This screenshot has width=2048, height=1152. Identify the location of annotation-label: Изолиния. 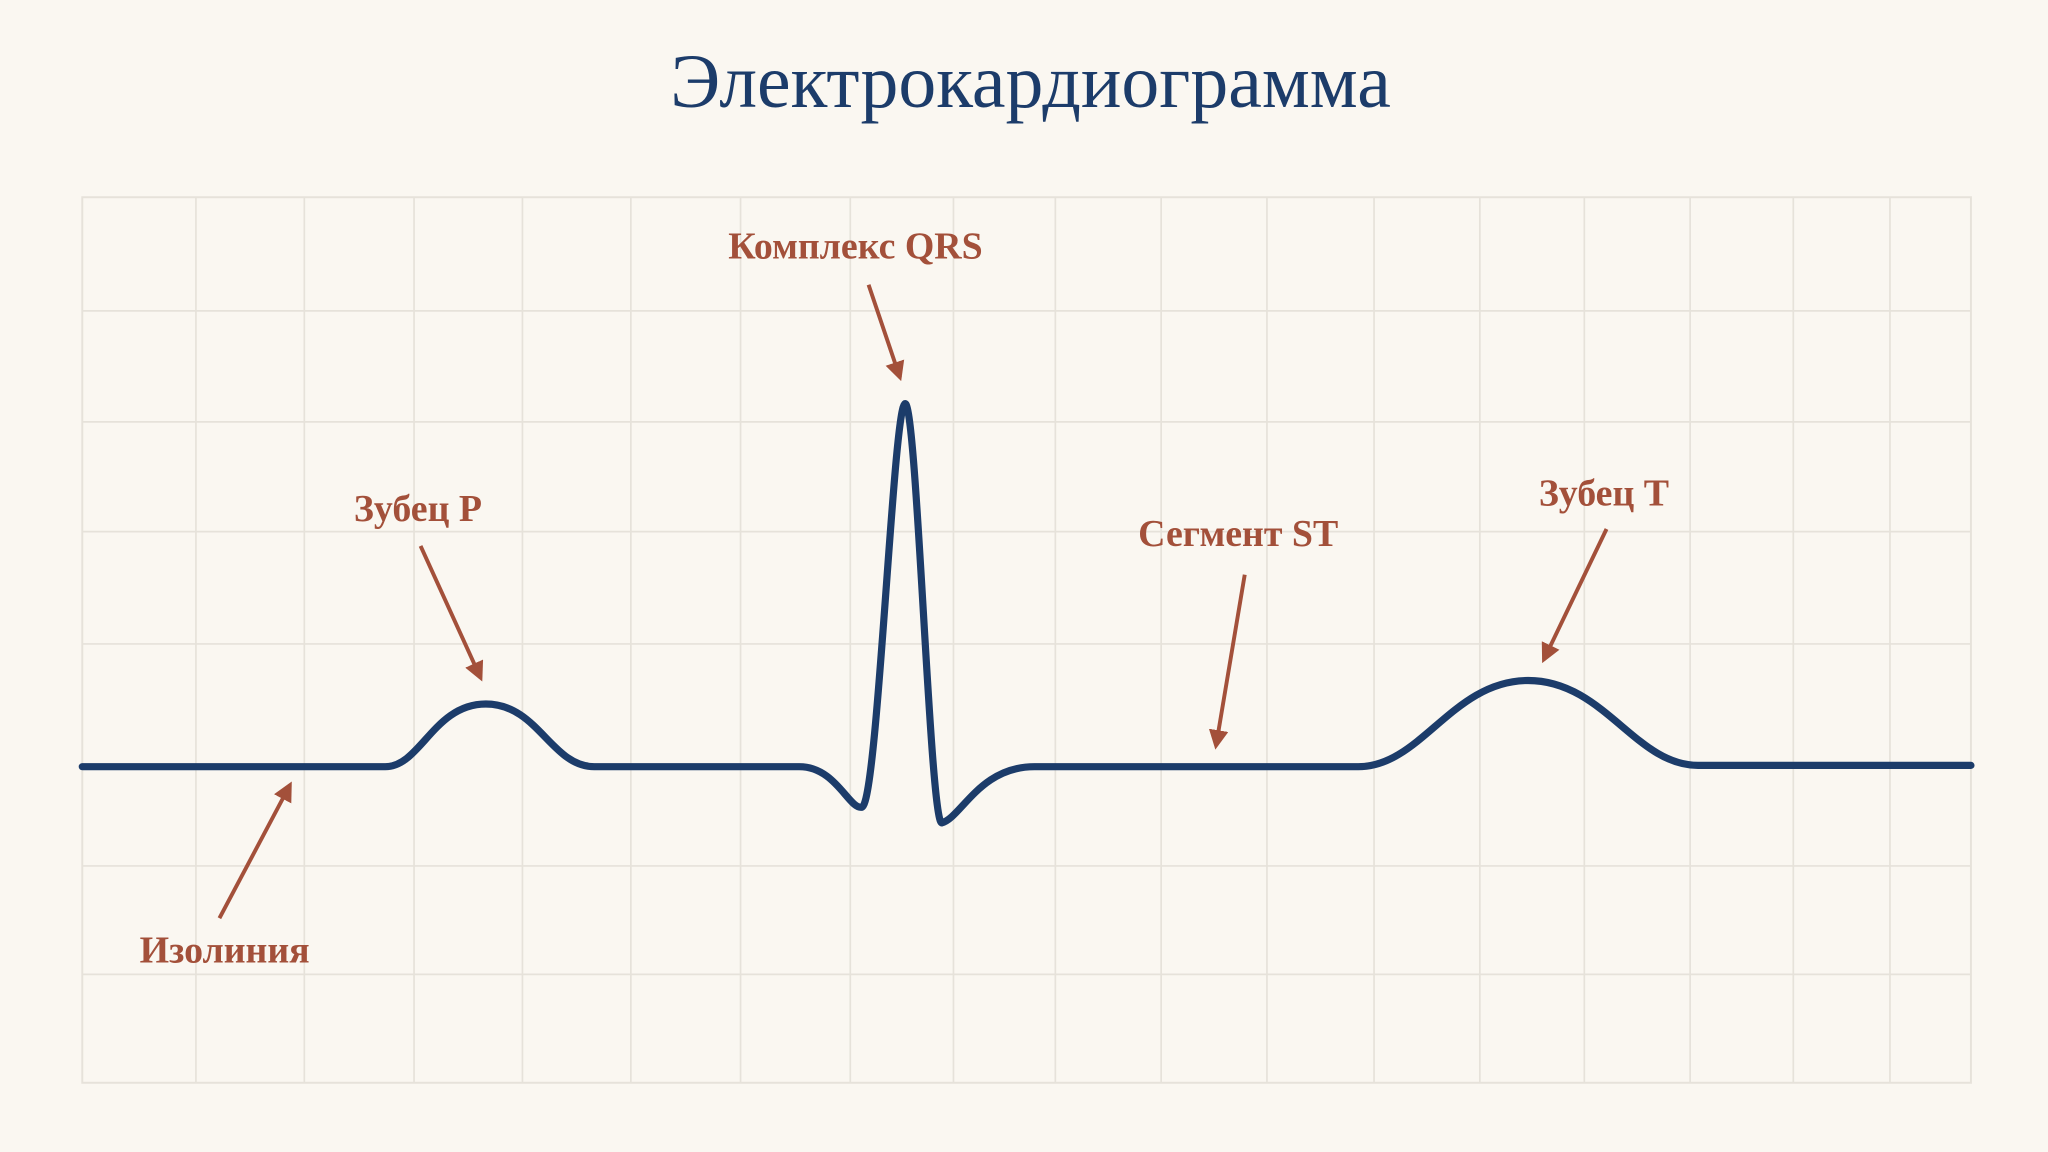
(225, 951).